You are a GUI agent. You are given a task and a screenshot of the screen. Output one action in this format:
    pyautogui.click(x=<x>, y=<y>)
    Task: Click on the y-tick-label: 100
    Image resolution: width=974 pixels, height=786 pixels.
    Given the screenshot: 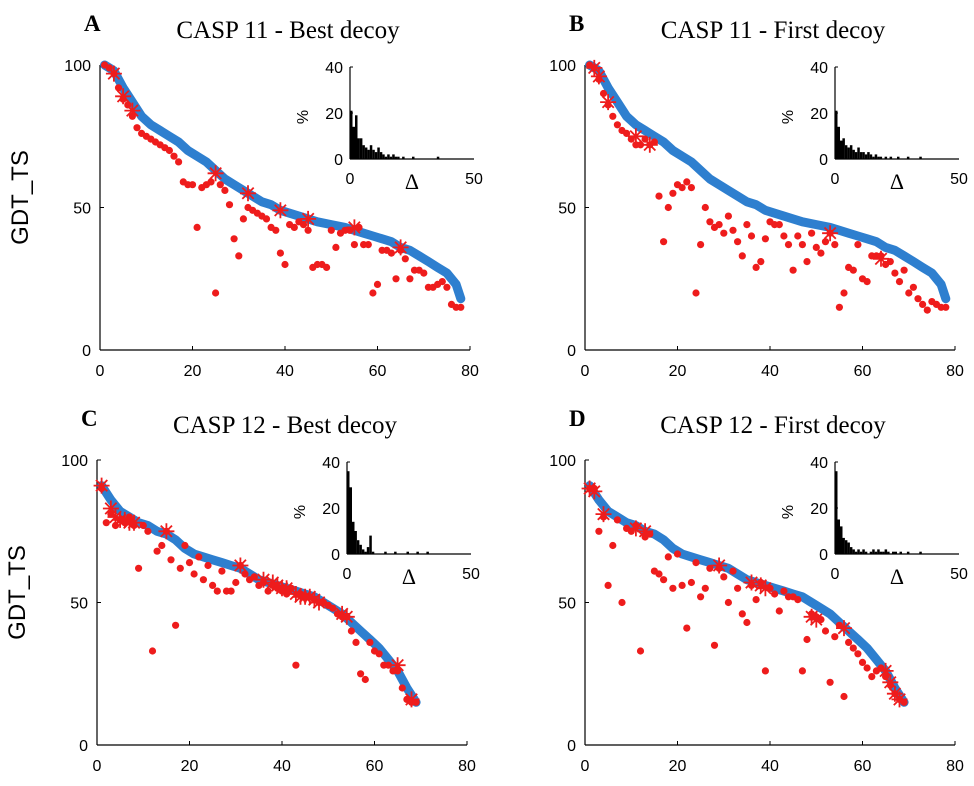 What is the action you would take?
    pyautogui.click(x=74, y=461)
    